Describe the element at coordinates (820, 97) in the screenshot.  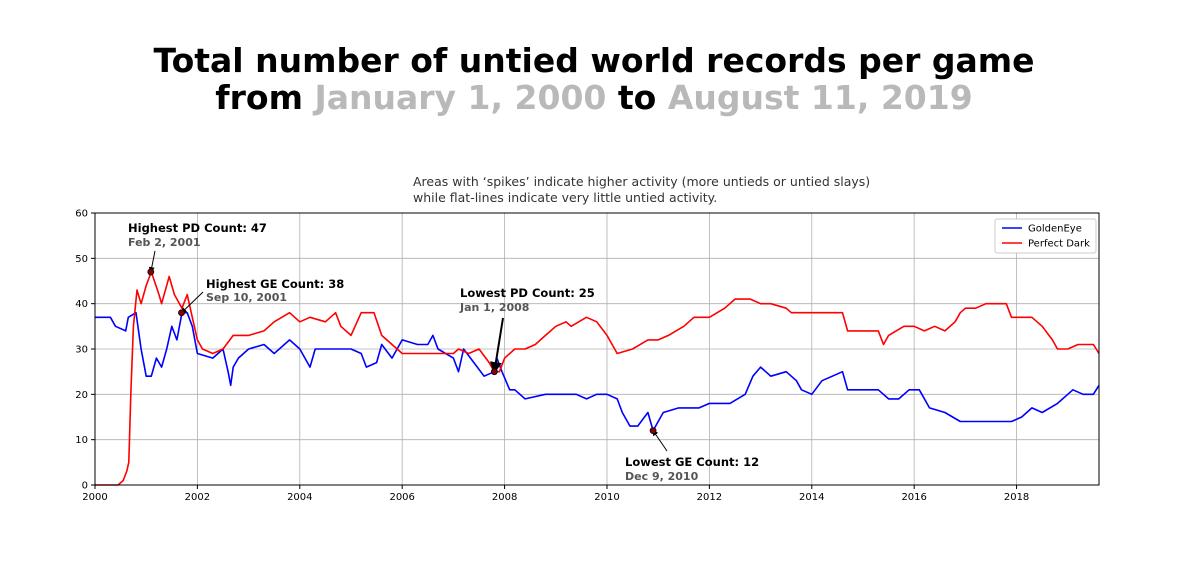
I see `title-end-date: August 11, 2019` at that location.